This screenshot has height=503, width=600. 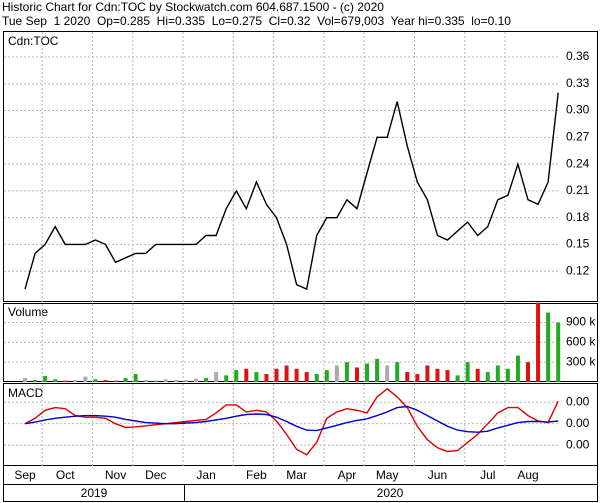 I want to click on x-tick-label: Apr, so click(x=347, y=475).